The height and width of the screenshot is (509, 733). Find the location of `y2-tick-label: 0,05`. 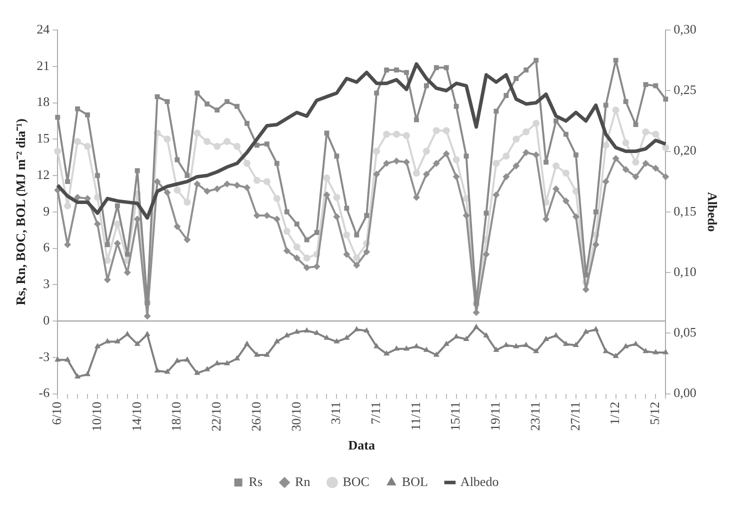

y2-tick-label: 0,05 is located at coordinates (685, 332).